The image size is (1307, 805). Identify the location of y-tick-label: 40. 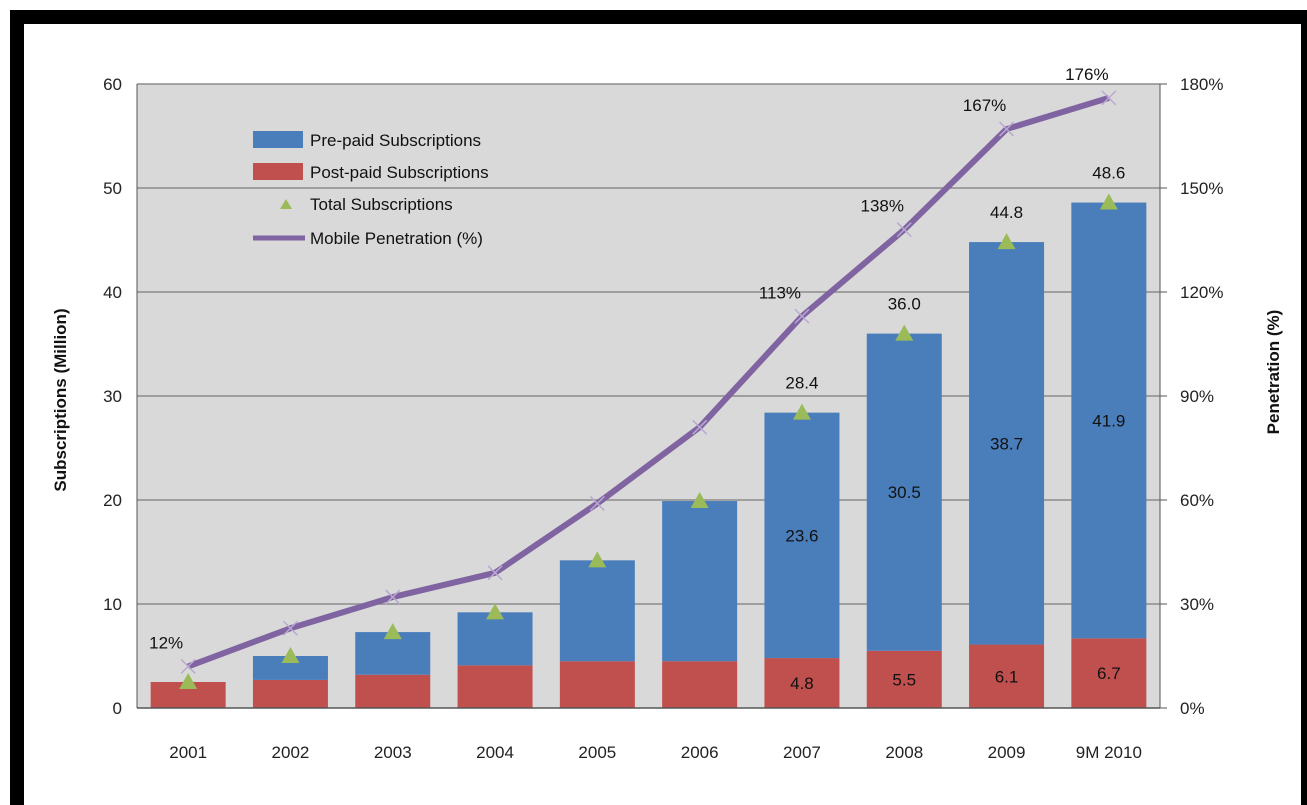
(112, 292).